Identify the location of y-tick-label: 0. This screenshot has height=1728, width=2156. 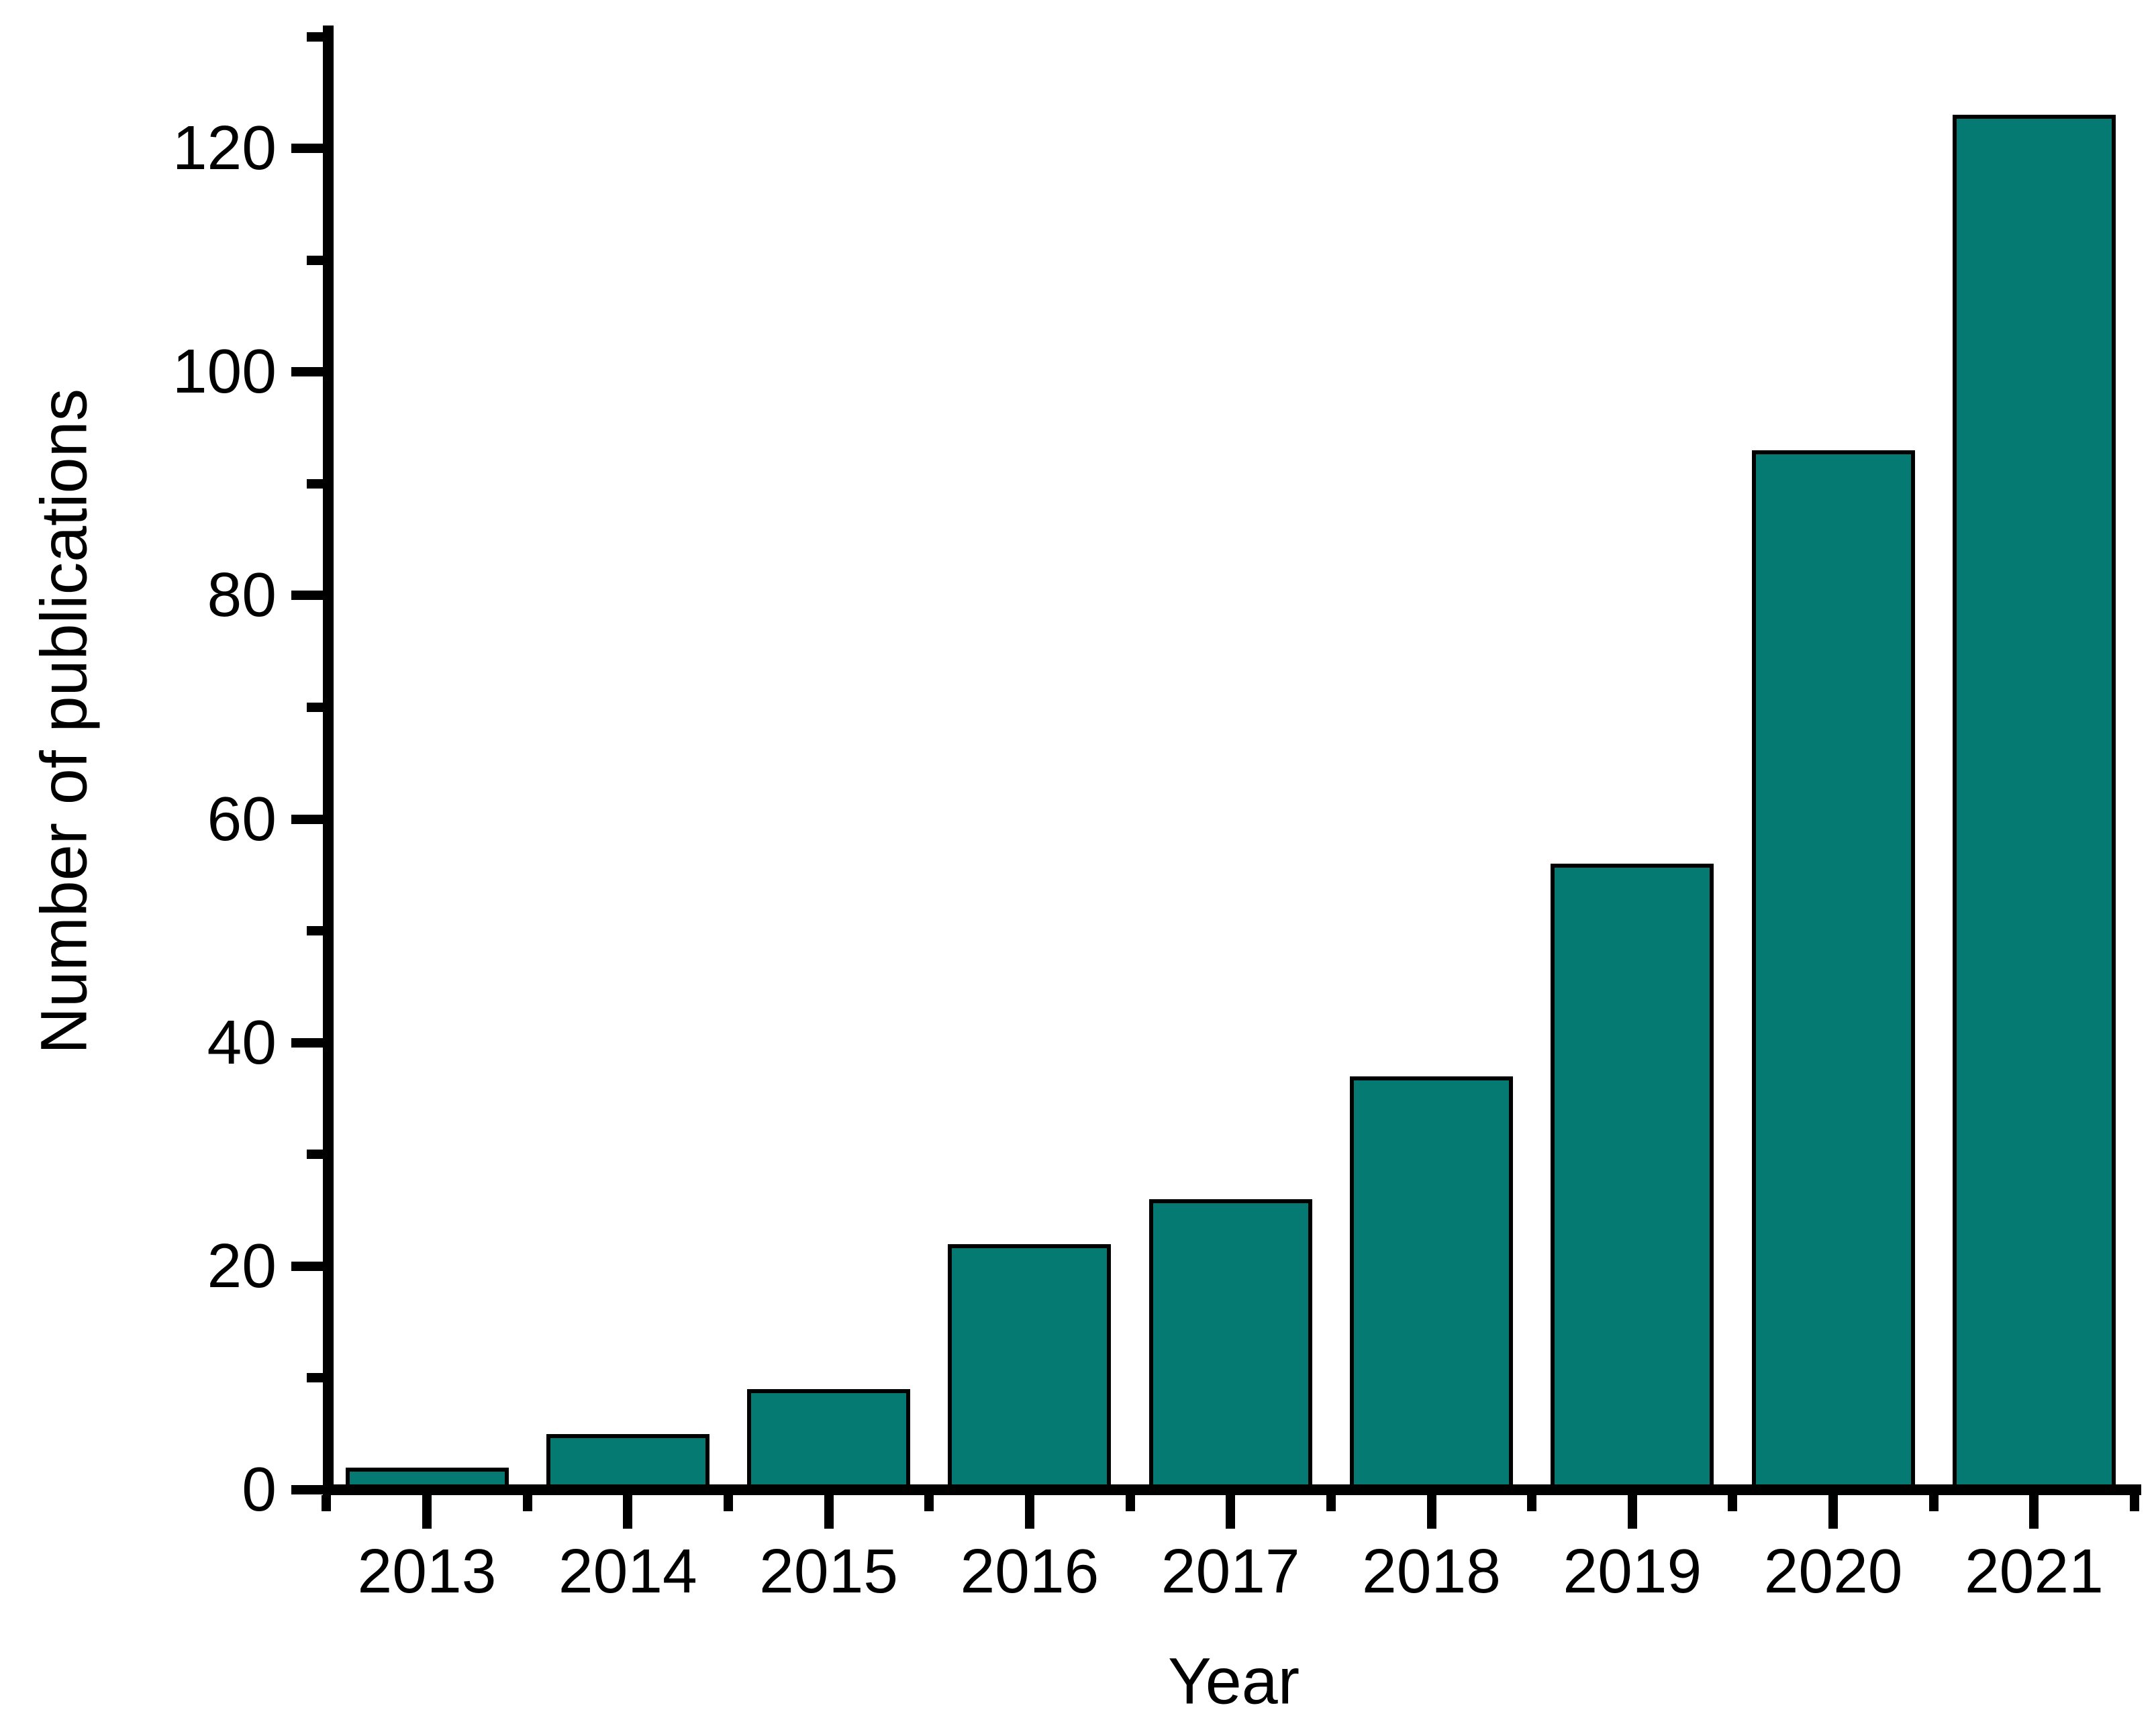
(260, 1489).